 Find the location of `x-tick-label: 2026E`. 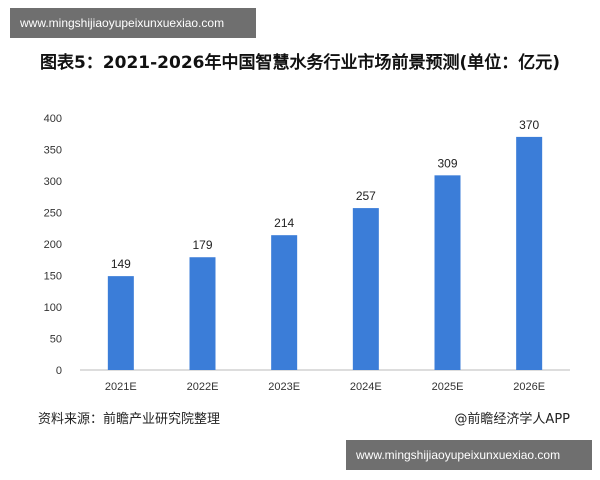

x-tick-label: 2026E is located at coordinates (529, 387).